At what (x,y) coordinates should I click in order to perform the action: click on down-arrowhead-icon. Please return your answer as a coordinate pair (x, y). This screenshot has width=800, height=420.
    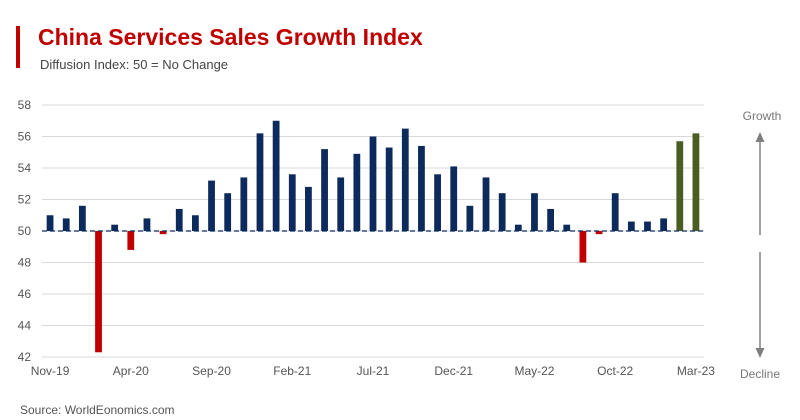
    Looking at the image, I should click on (760, 353).